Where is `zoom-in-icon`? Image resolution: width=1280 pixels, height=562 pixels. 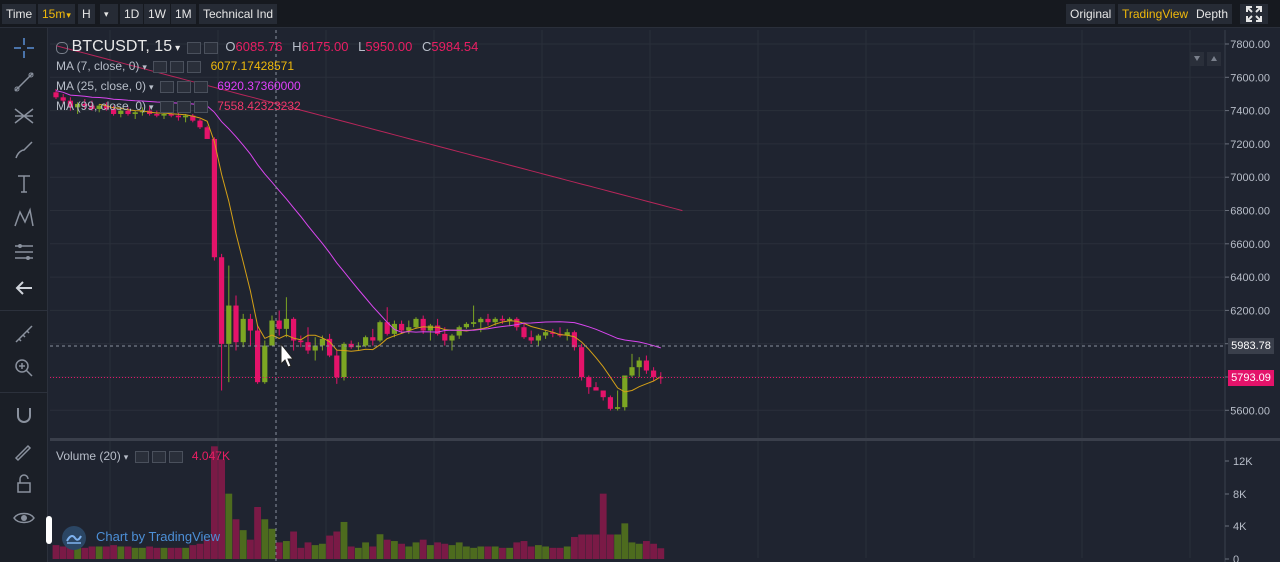 zoom-in-icon is located at coordinates (24, 368).